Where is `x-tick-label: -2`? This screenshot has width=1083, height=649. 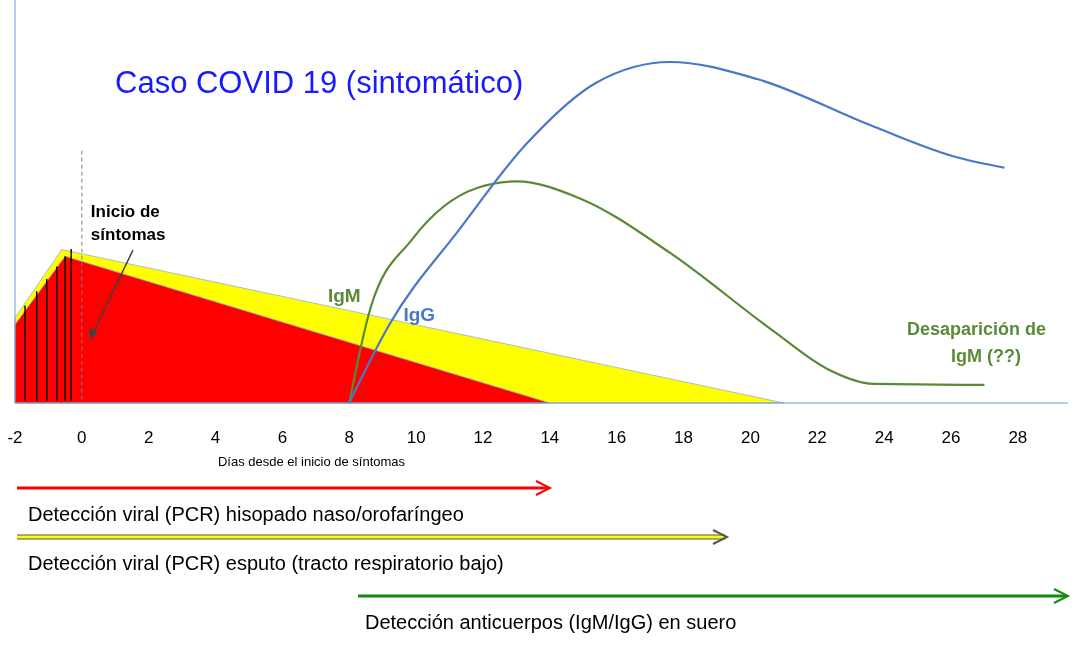
x-tick-label: -2 is located at coordinates (15, 437).